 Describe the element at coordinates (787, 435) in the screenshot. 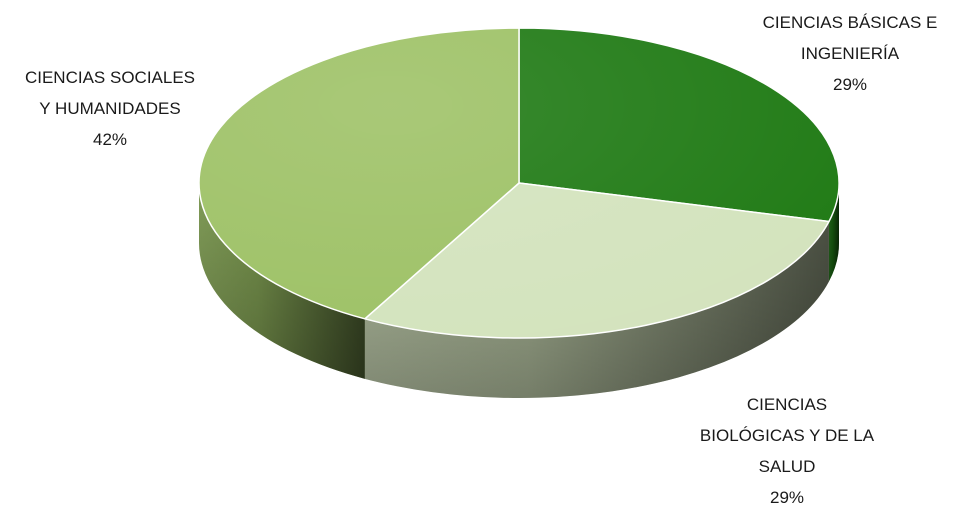

I see `pie-category-label-1-1: BIOLÓGICAS Y DE LA` at that location.